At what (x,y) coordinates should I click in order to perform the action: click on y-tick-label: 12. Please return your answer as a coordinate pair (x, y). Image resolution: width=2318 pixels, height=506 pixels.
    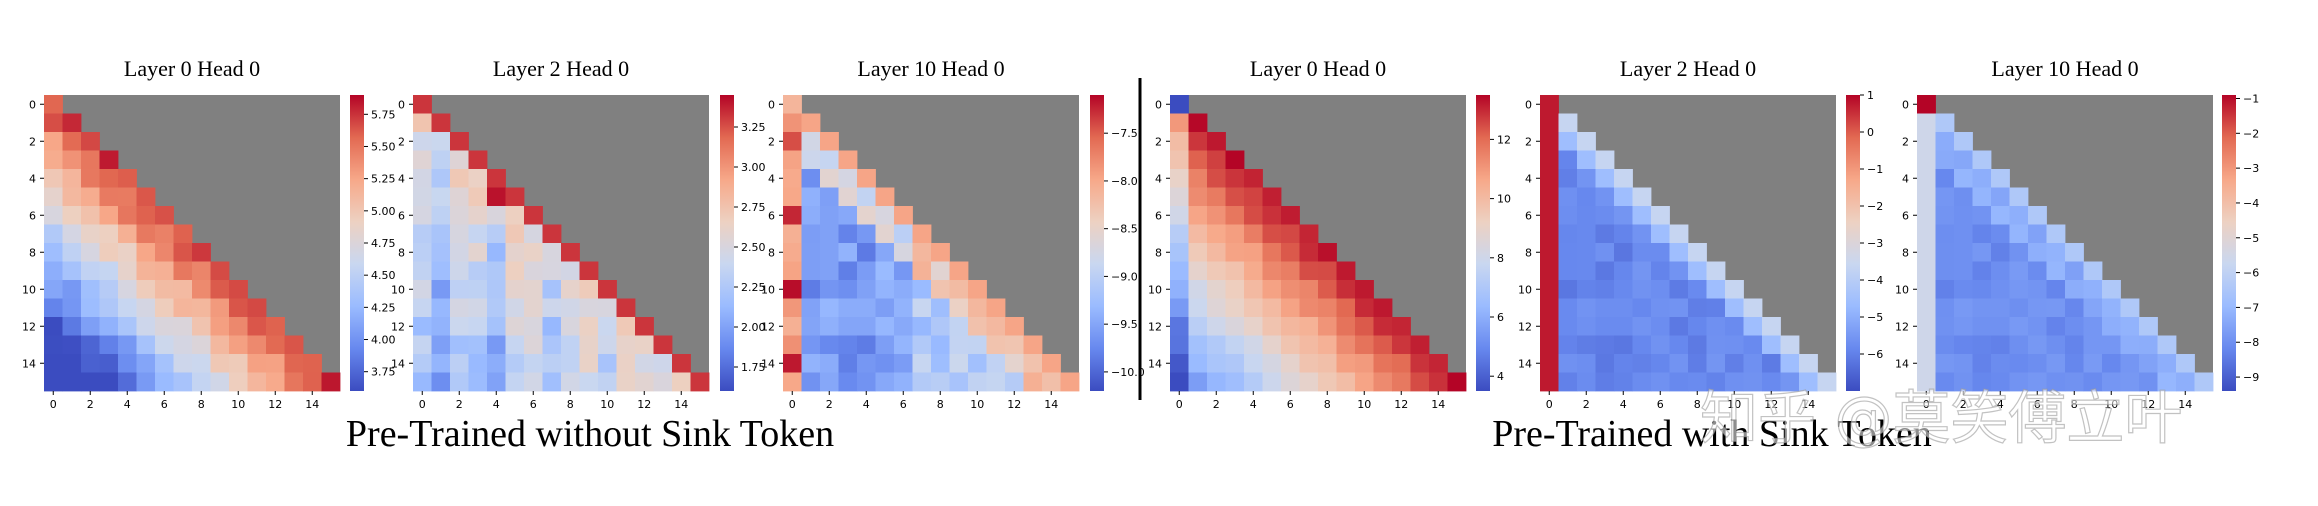
    Looking at the image, I should click on (1155, 326).